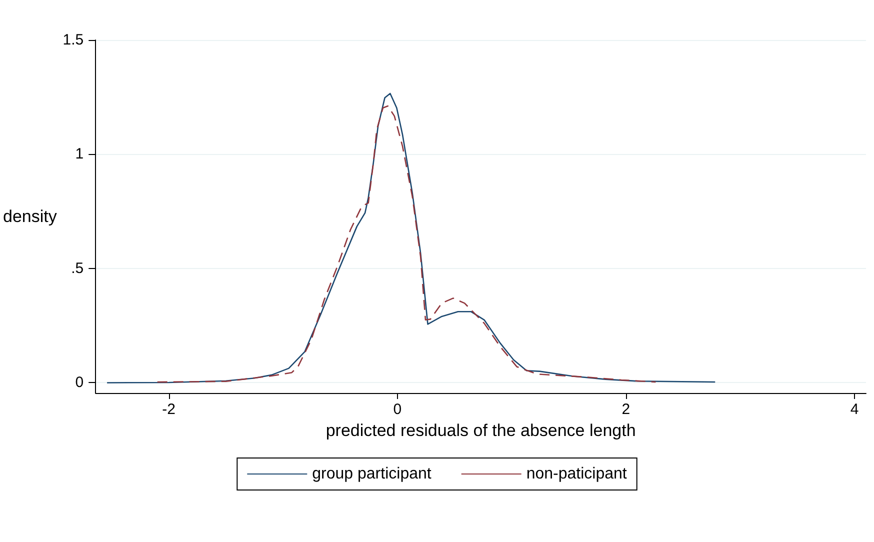 The height and width of the screenshot is (542, 874). Describe the element at coordinates (79, 154) in the screenshot. I see `y-tick-label: 1` at that location.